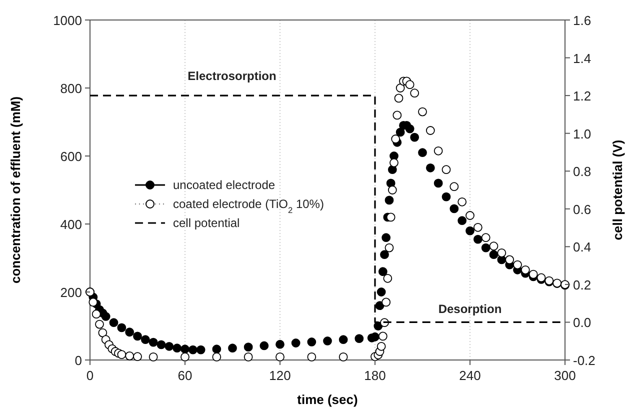  I want to click on y-tick-label: 600, so click(71, 156).